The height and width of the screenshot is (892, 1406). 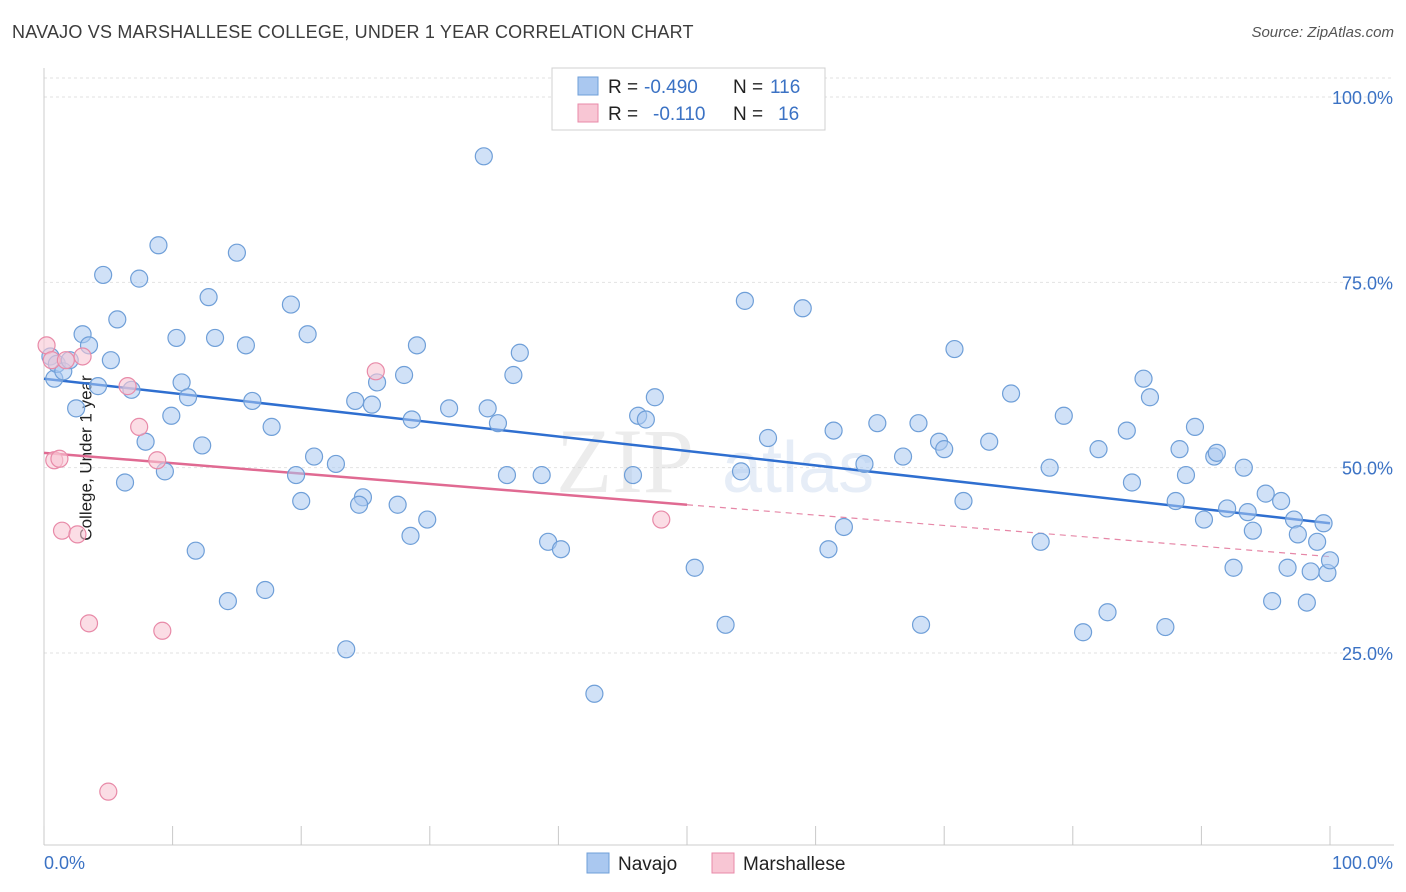 I want to click on legend-bottom-marshallese-swatch, so click(x=723, y=863).